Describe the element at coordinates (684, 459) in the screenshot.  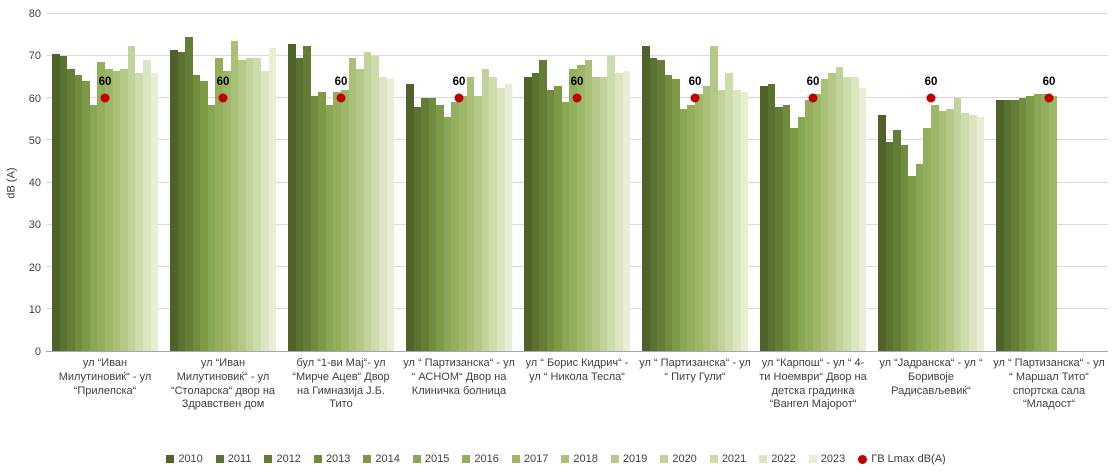
I see `legend-label: 2020` at that location.